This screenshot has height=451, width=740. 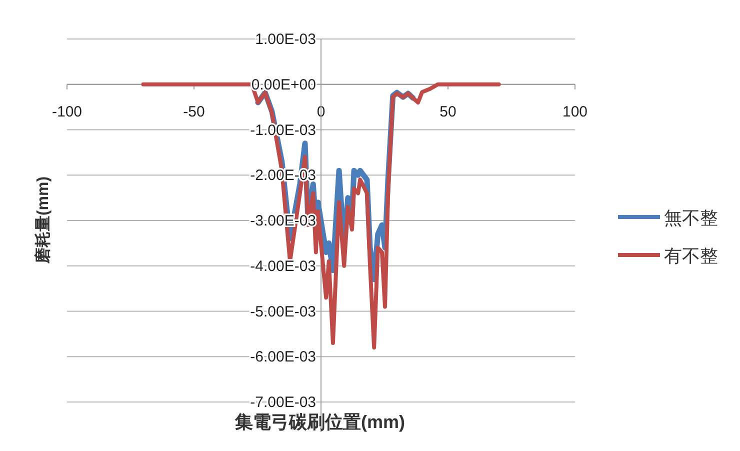 What do you see at coordinates (67, 111) in the screenshot?
I see `x-tick-label: -100` at bounding box center [67, 111].